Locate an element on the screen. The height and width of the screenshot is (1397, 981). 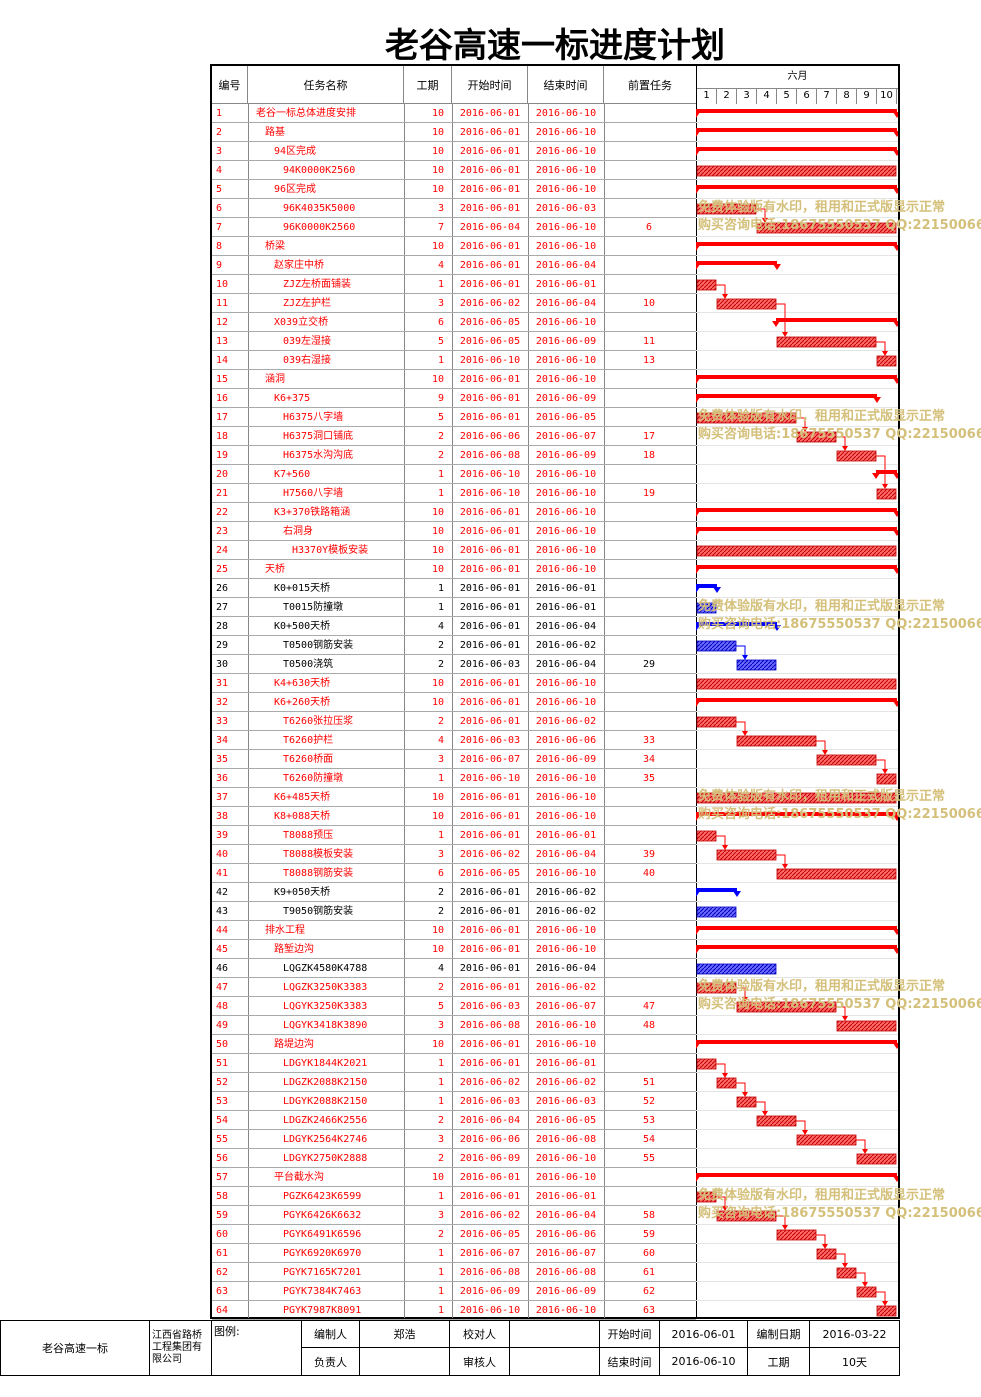
cell-end: 2016-06-02 is located at coordinates (566, 911).